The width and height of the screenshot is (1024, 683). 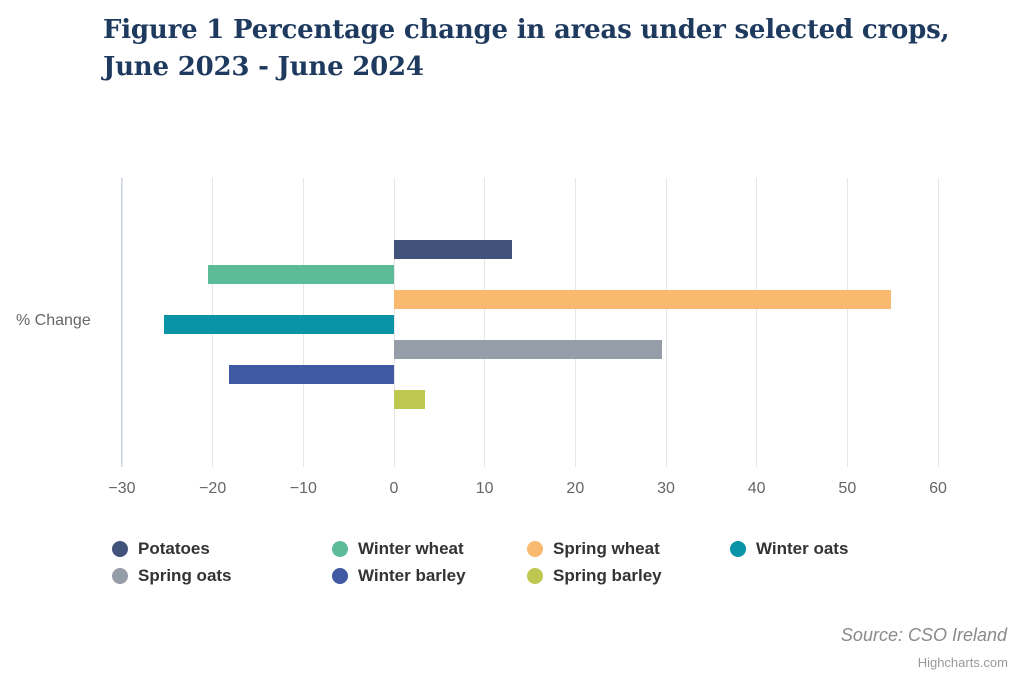 What do you see at coordinates (642, 299) in the screenshot?
I see `bar-spring-wheat` at bounding box center [642, 299].